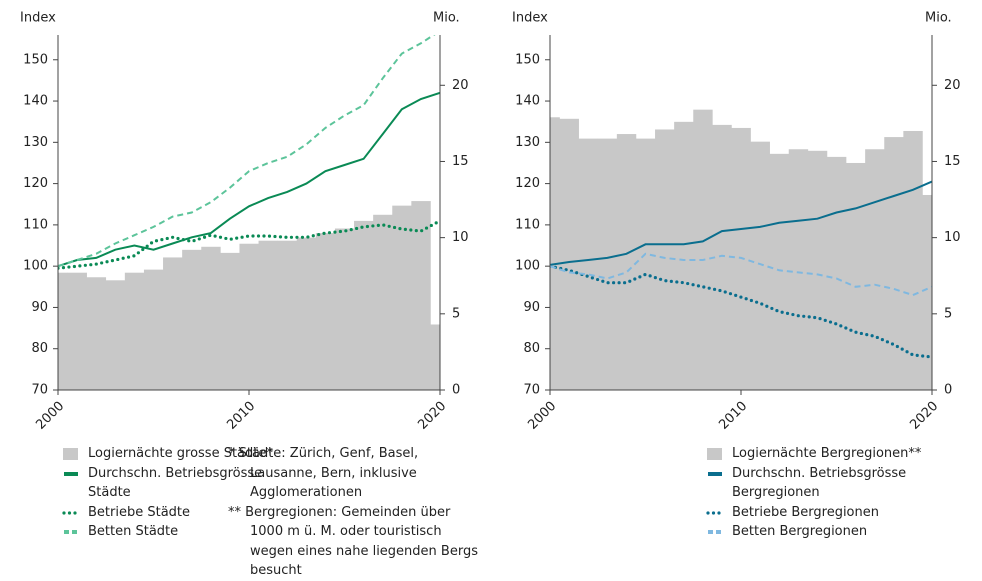 The height and width of the screenshot is (581, 982). What do you see at coordinates (952, 161) in the screenshot?
I see `y2-tick-label: 15` at bounding box center [952, 161].